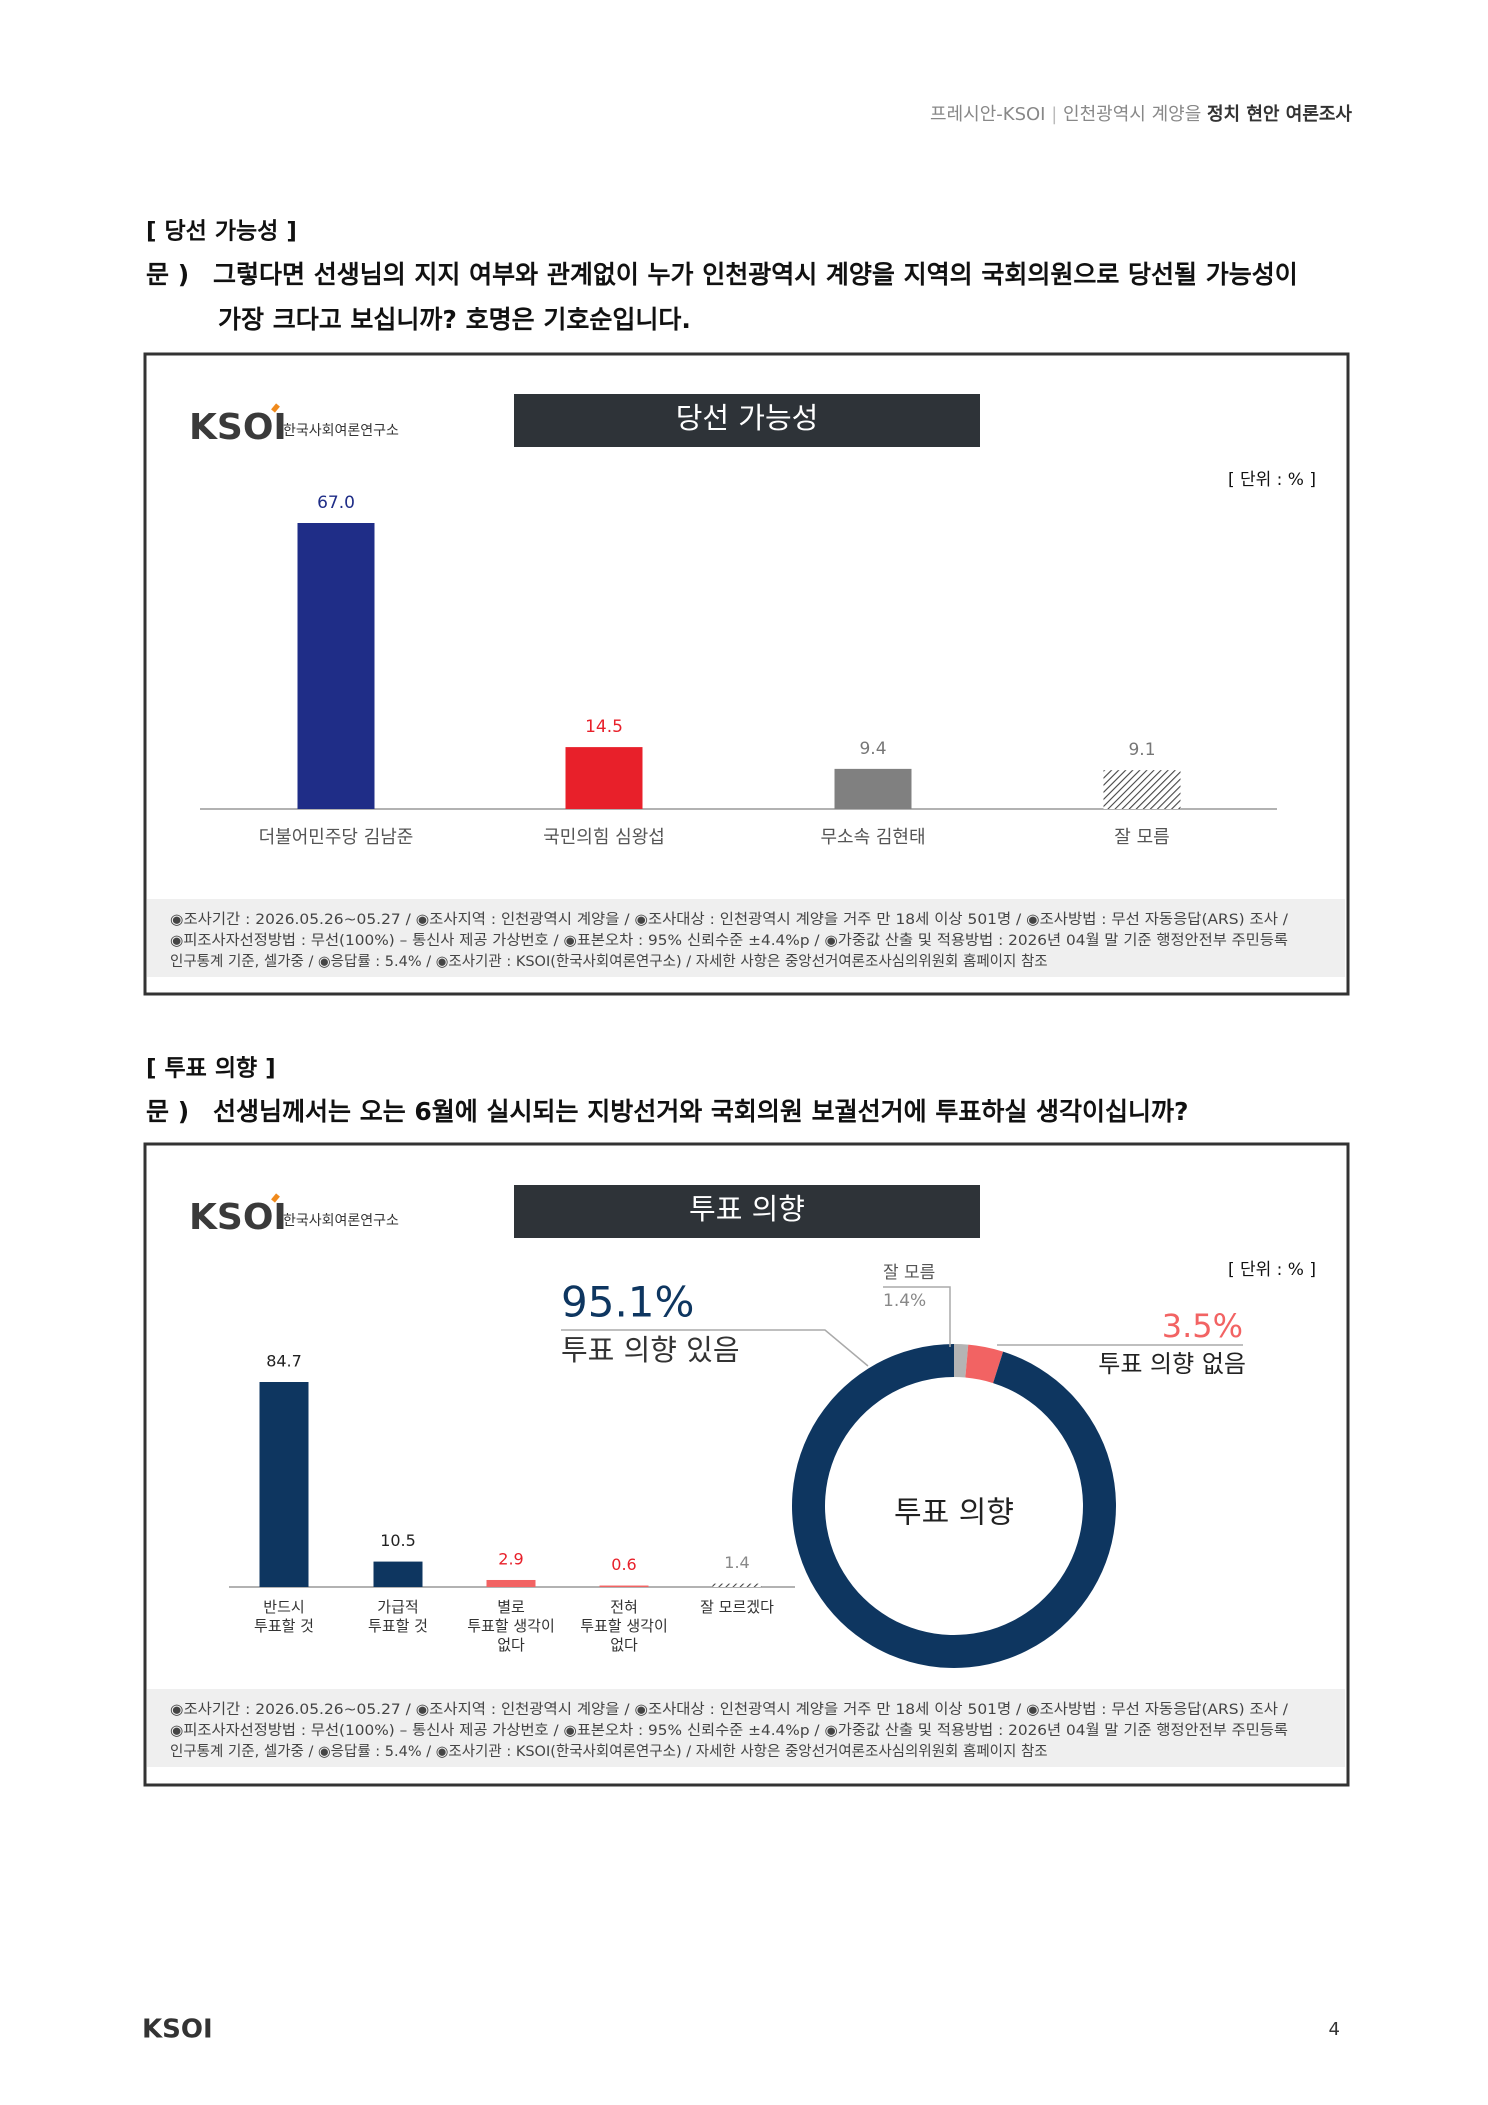  I want to click on slice-category-label: 잘 모름, so click(909, 1273).